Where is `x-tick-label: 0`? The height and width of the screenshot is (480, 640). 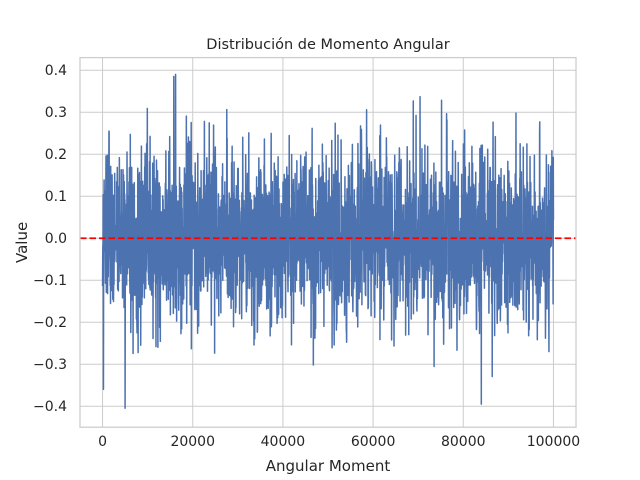
x-tick-label: 0 is located at coordinates (102, 442).